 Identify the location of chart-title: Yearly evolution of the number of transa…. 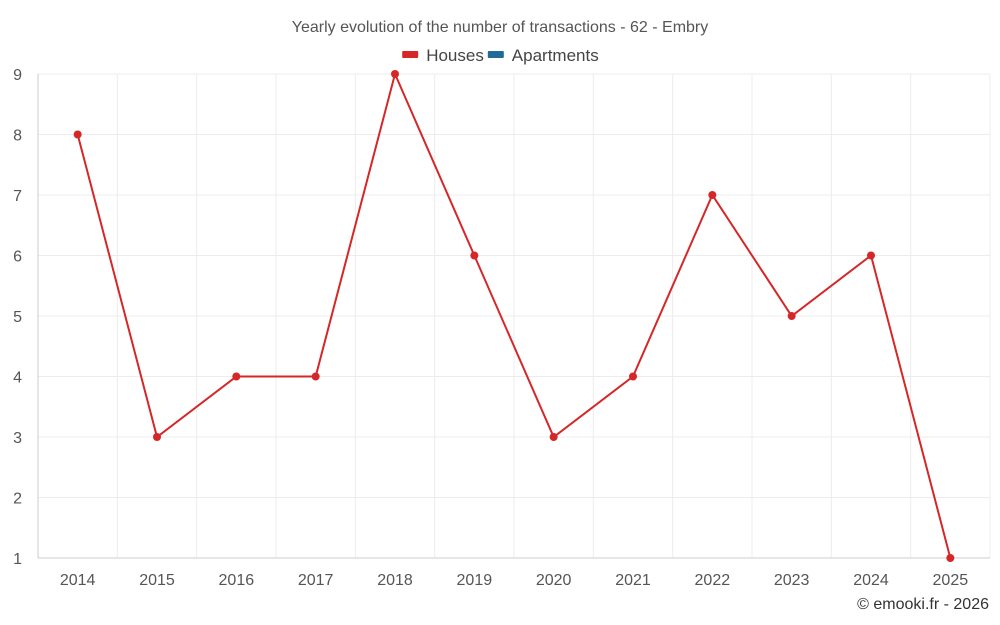
(500, 27).